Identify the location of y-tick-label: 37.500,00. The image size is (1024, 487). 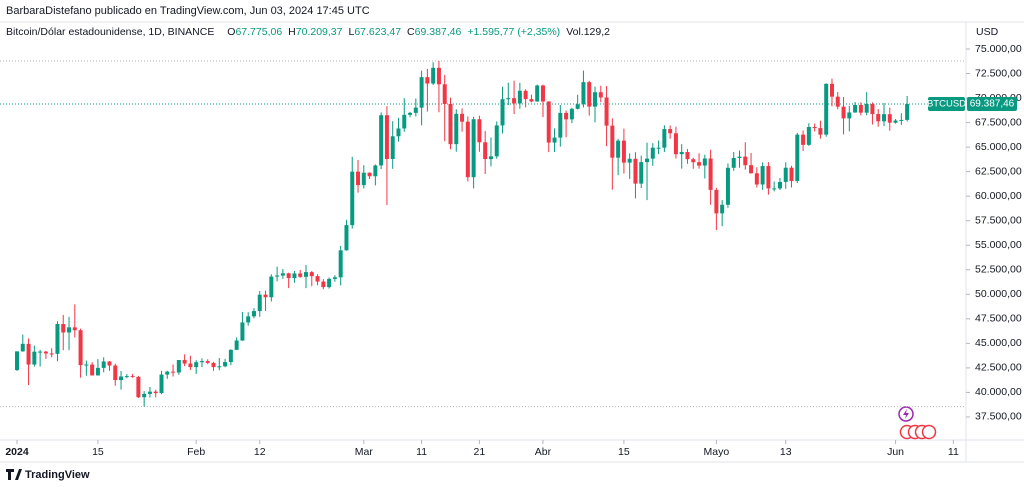
(998, 417).